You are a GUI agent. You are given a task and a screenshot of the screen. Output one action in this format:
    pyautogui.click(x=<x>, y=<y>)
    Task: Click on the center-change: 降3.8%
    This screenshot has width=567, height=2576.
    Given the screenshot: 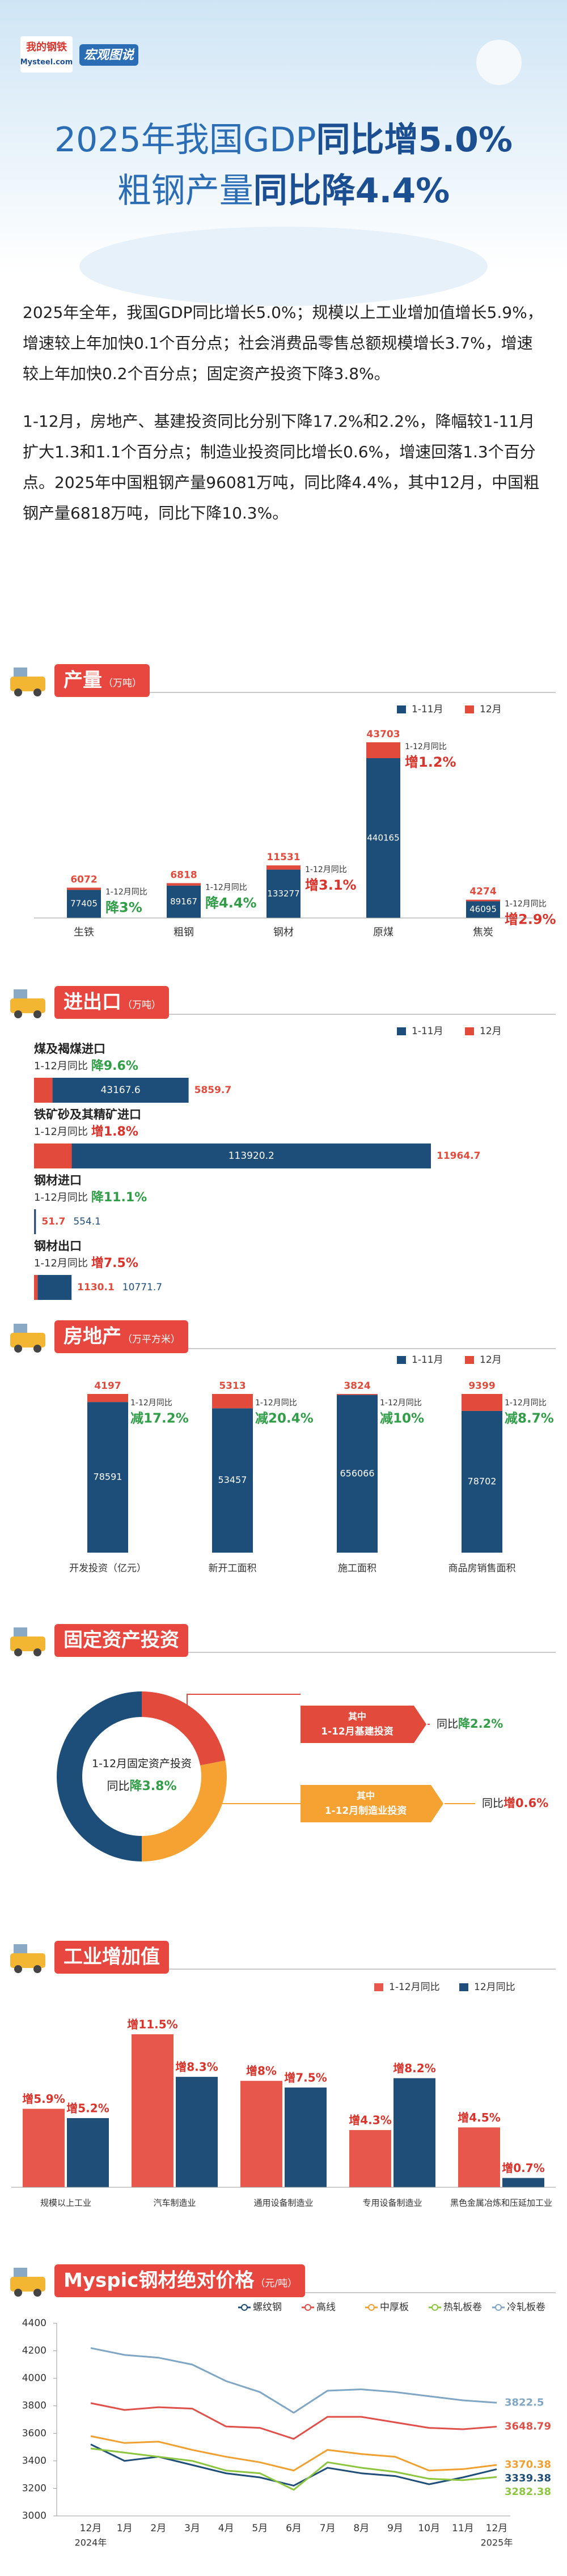 What is the action you would take?
    pyautogui.click(x=152, y=1786)
    